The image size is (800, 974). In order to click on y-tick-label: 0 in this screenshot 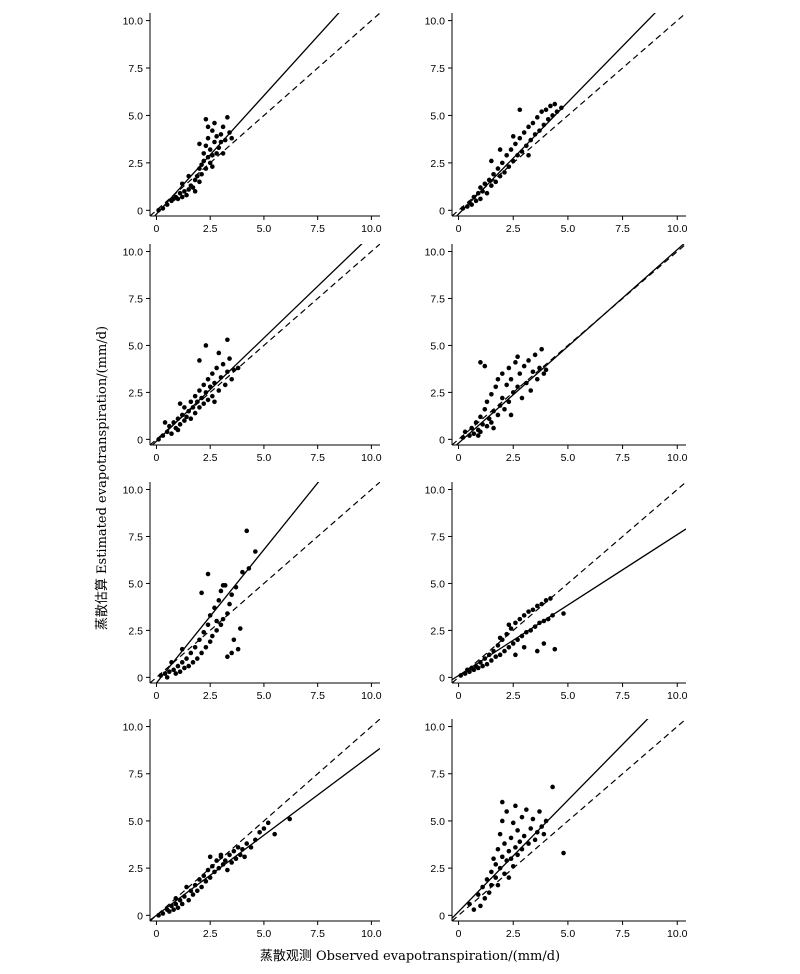, I will do `click(140, 211)`.